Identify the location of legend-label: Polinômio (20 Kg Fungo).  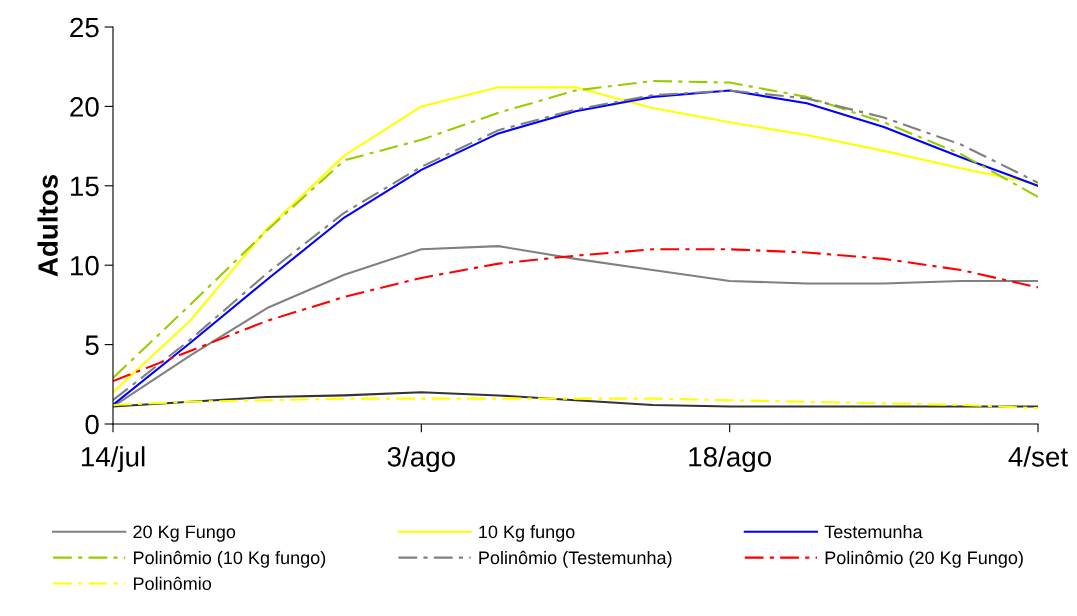
(924, 559).